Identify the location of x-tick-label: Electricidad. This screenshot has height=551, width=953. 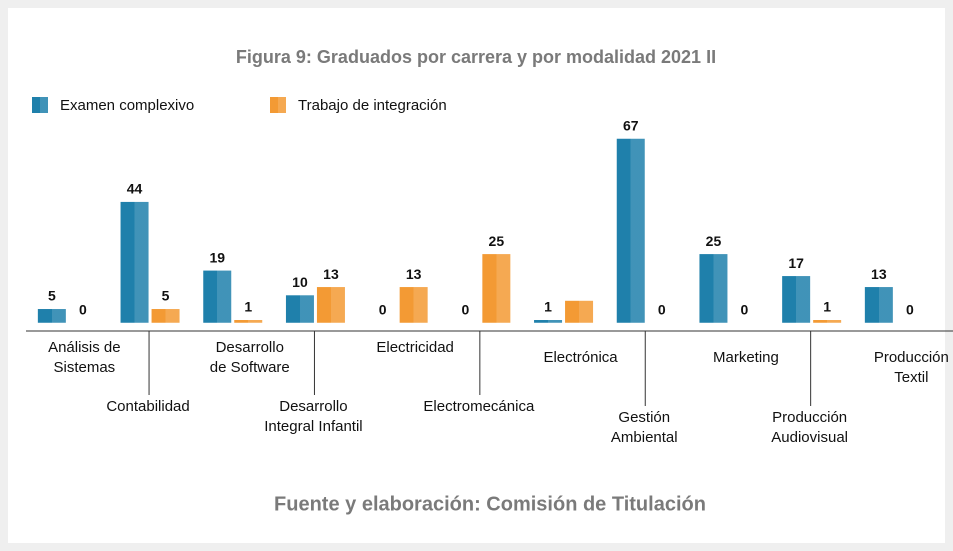
(415, 347).